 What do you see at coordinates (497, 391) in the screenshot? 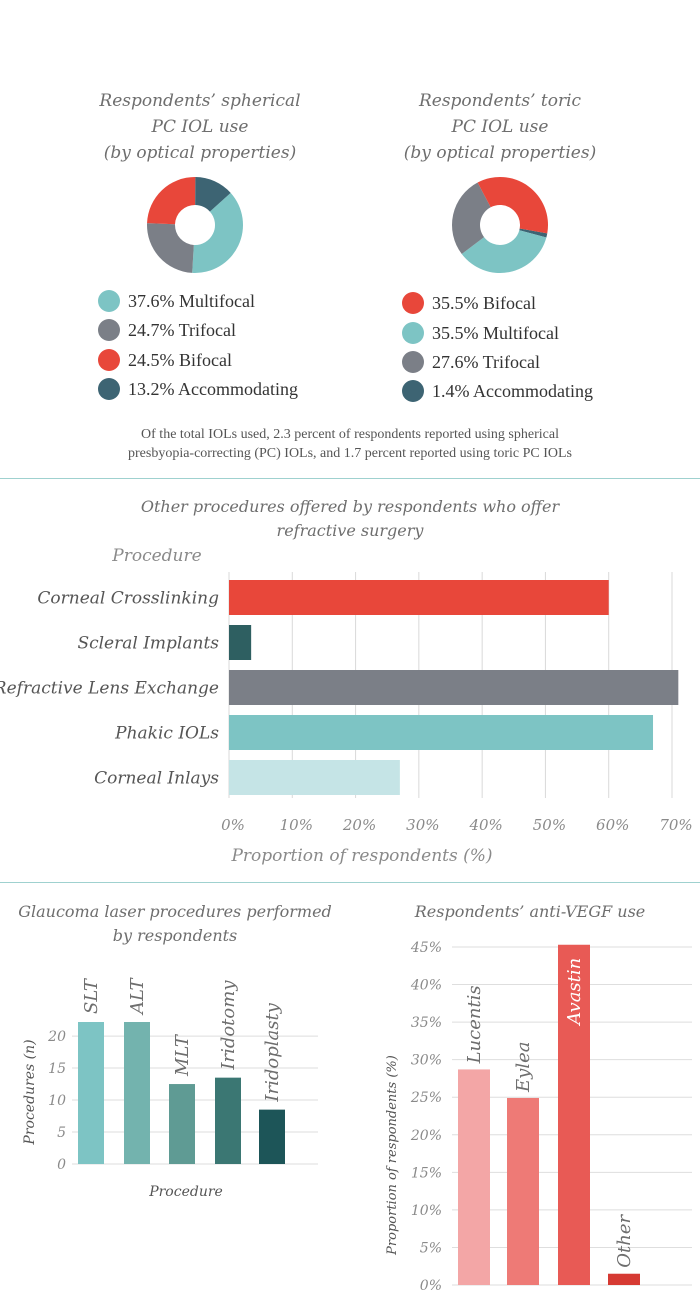
I see `legend-item: 1.4% Accommodating` at bounding box center [497, 391].